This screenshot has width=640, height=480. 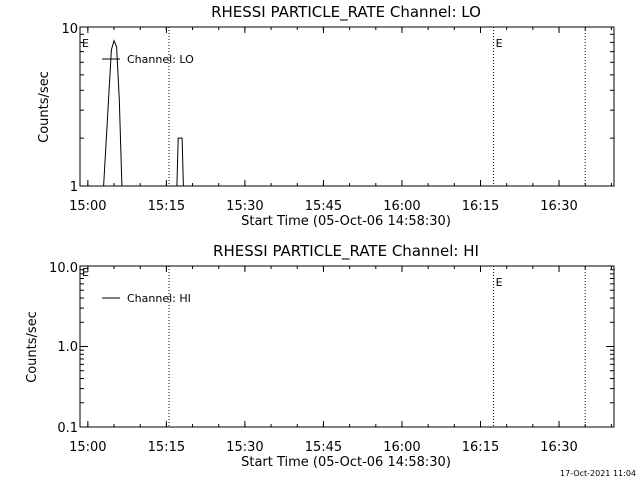 I want to click on legend-hi: Channel: HI, so click(x=146, y=298).